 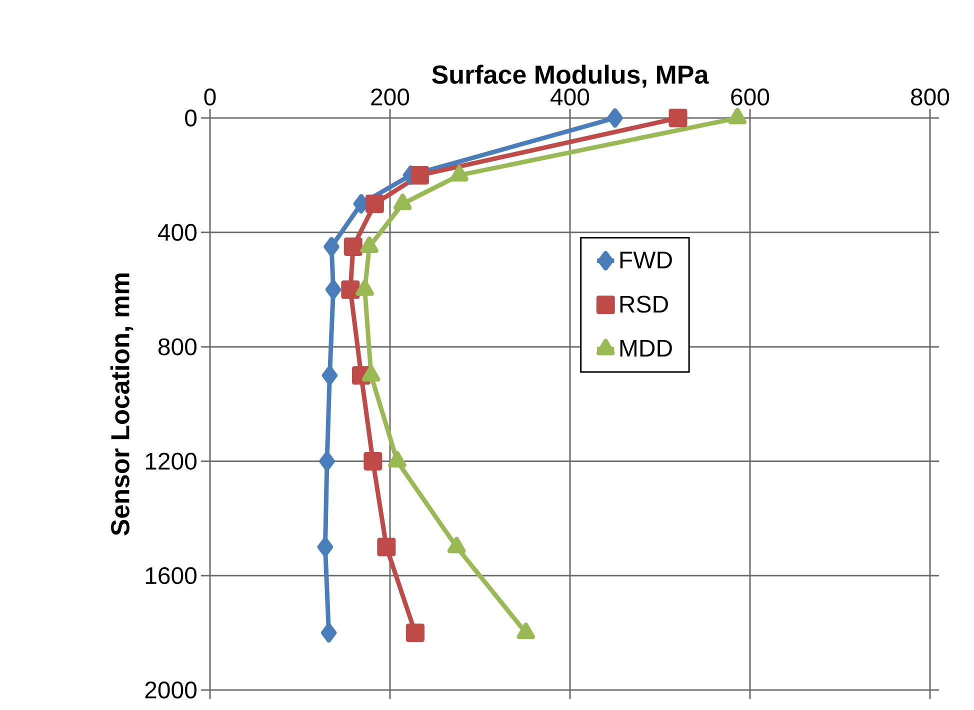 What do you see at coordinates (171, 690) in the screenshot?
I see `y-tick-label: 2000` at bounding box center [171, 690].